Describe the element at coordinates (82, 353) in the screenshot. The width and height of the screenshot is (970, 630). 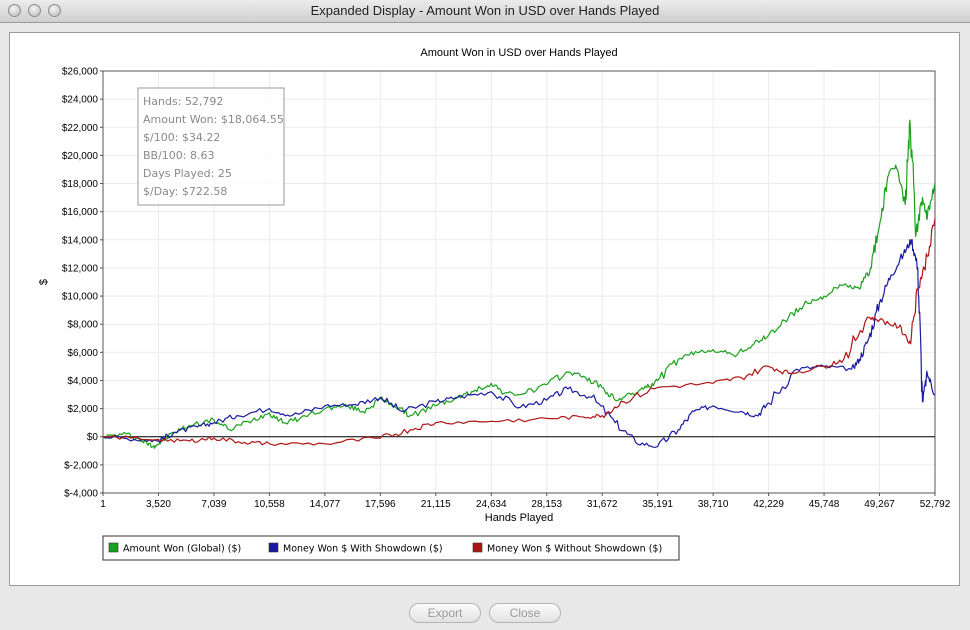
I see `y-tick-label: $6,000` at that location.